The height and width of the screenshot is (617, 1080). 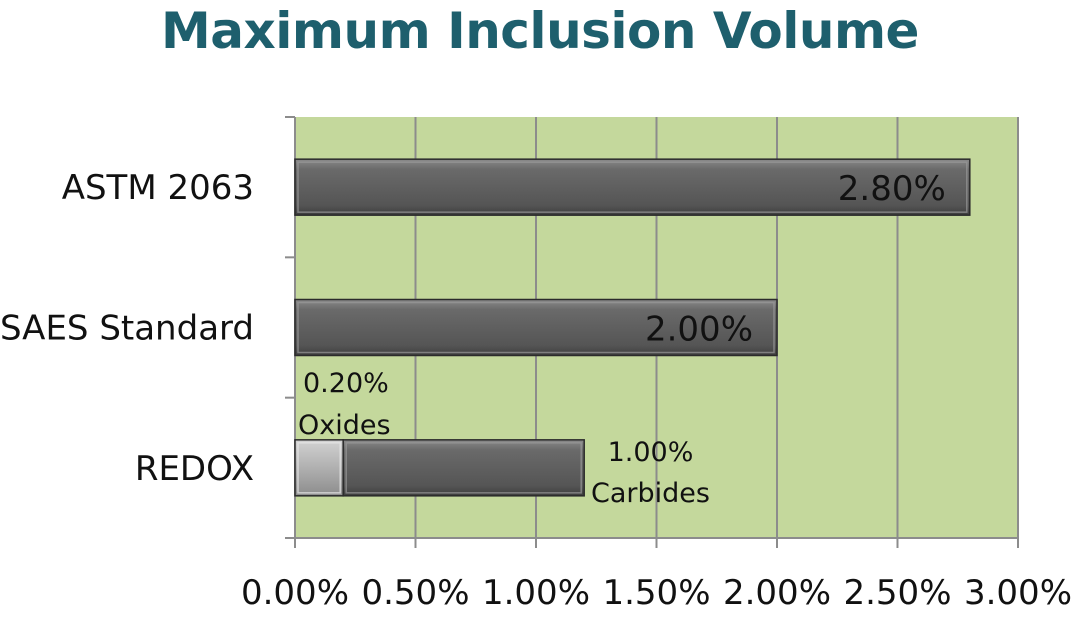 What do you see at coordinates (158, 188) in the screenshot?
I see `category-label: ASTM 2063` at bounding box center [158, 188].